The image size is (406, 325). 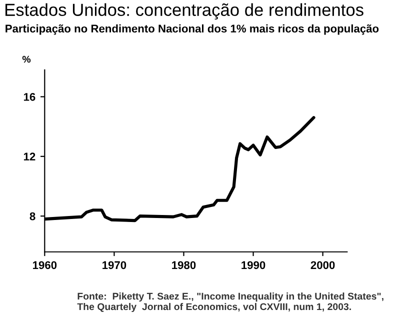 What do you see at coordinates (114, 265) in the screenshot?
I see `x-tick-label: 1970` at bounding box center [114, 265].